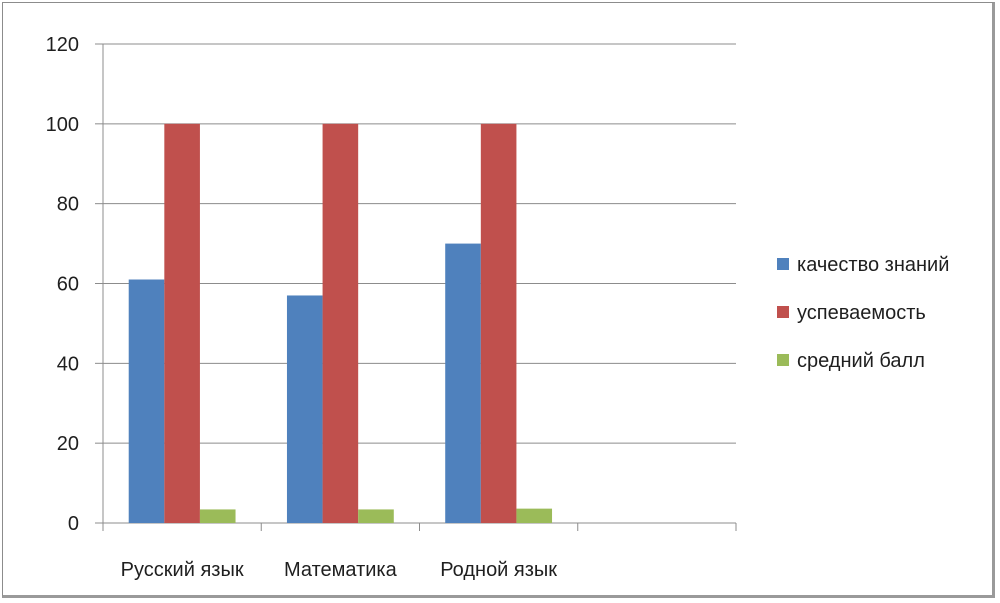 This screenshot has height=603, width=1000. I want to click on y-tick-label: 60, so click(68, 285).